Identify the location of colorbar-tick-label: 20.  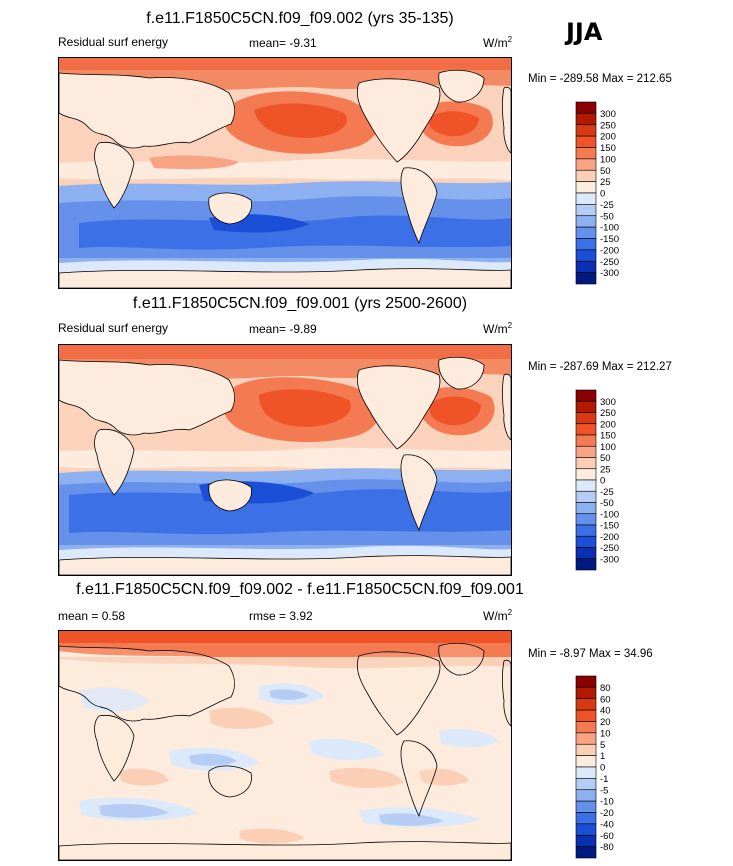
(605, 722).